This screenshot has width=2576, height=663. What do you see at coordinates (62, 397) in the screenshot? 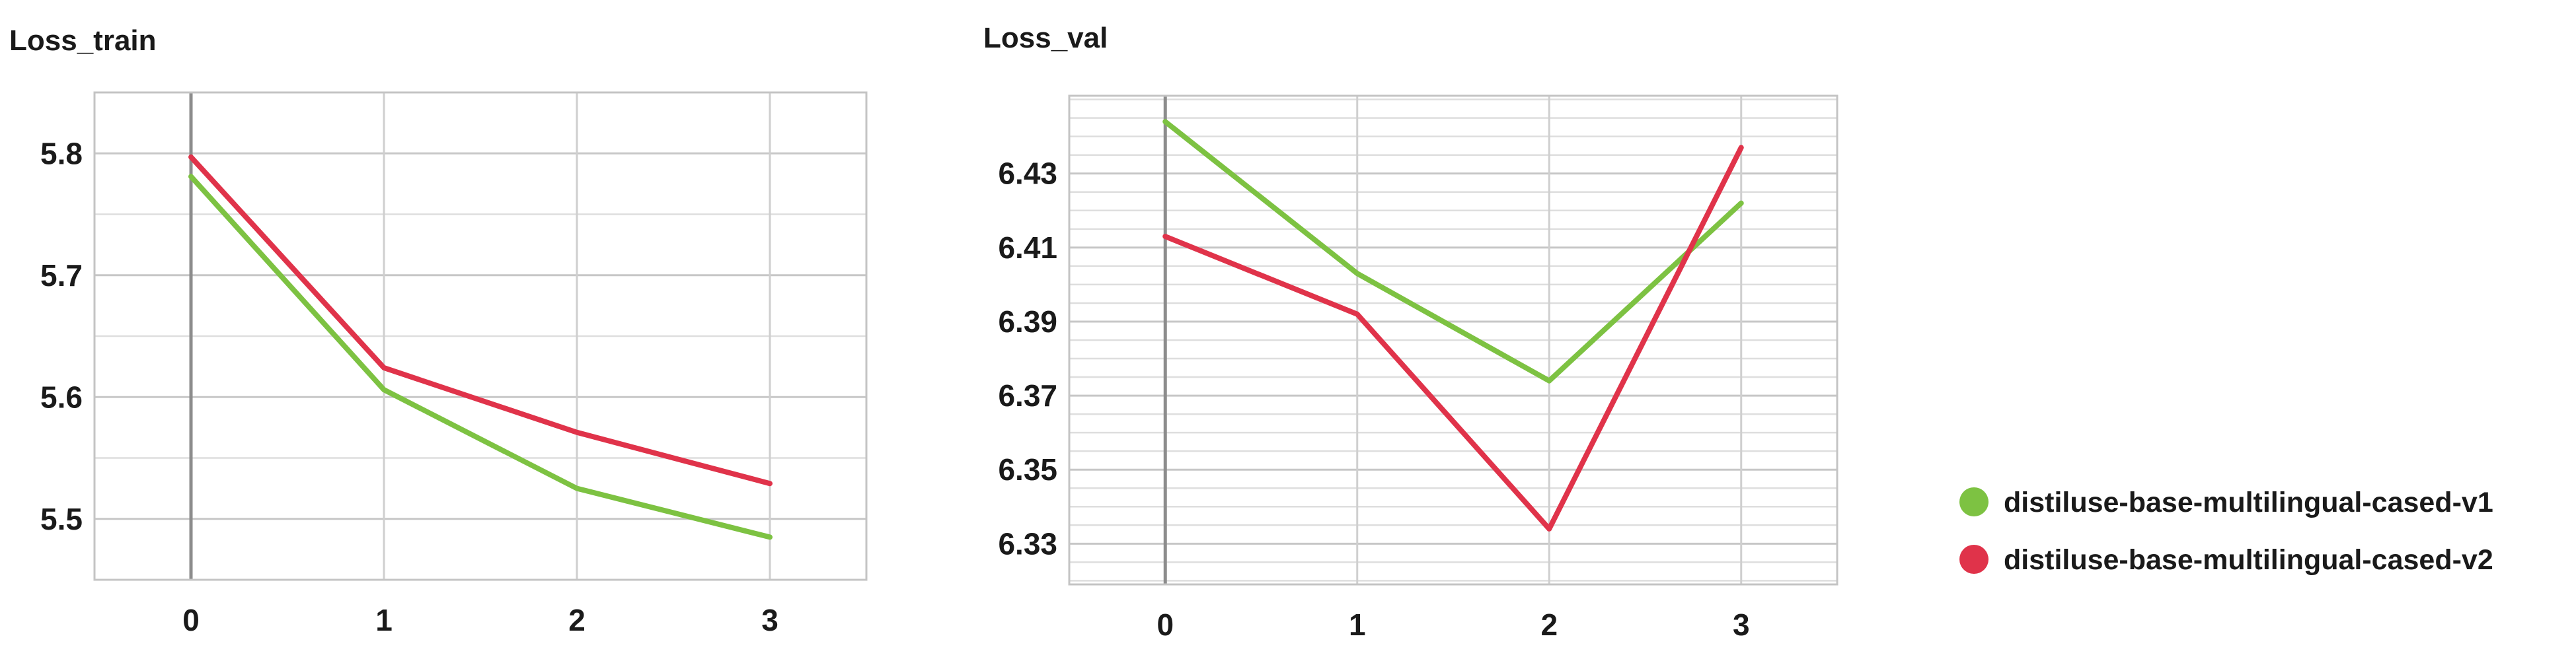
I see `y-tick-label: 5.6` at bounding box center [62, 397].